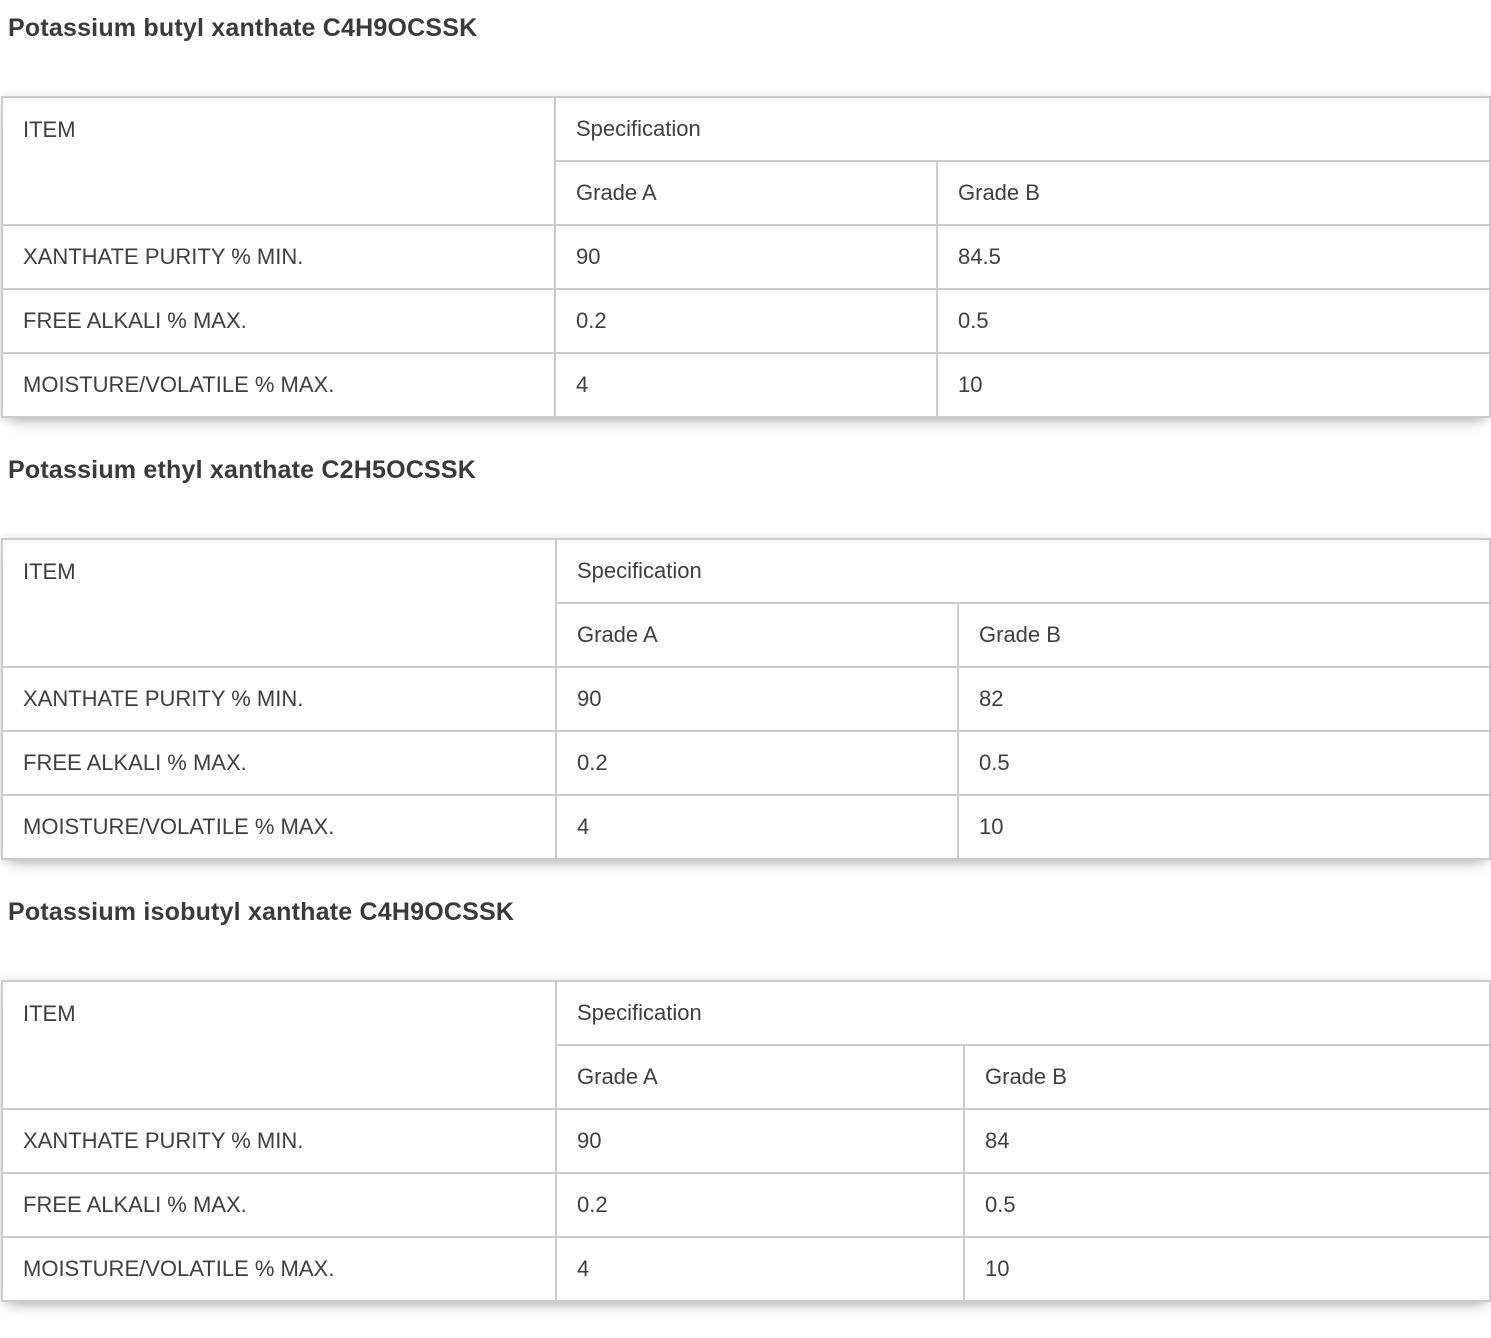 The image size is (1491, 1338). I want to click on grade-b-value: 84.5, so click(1213, 257).